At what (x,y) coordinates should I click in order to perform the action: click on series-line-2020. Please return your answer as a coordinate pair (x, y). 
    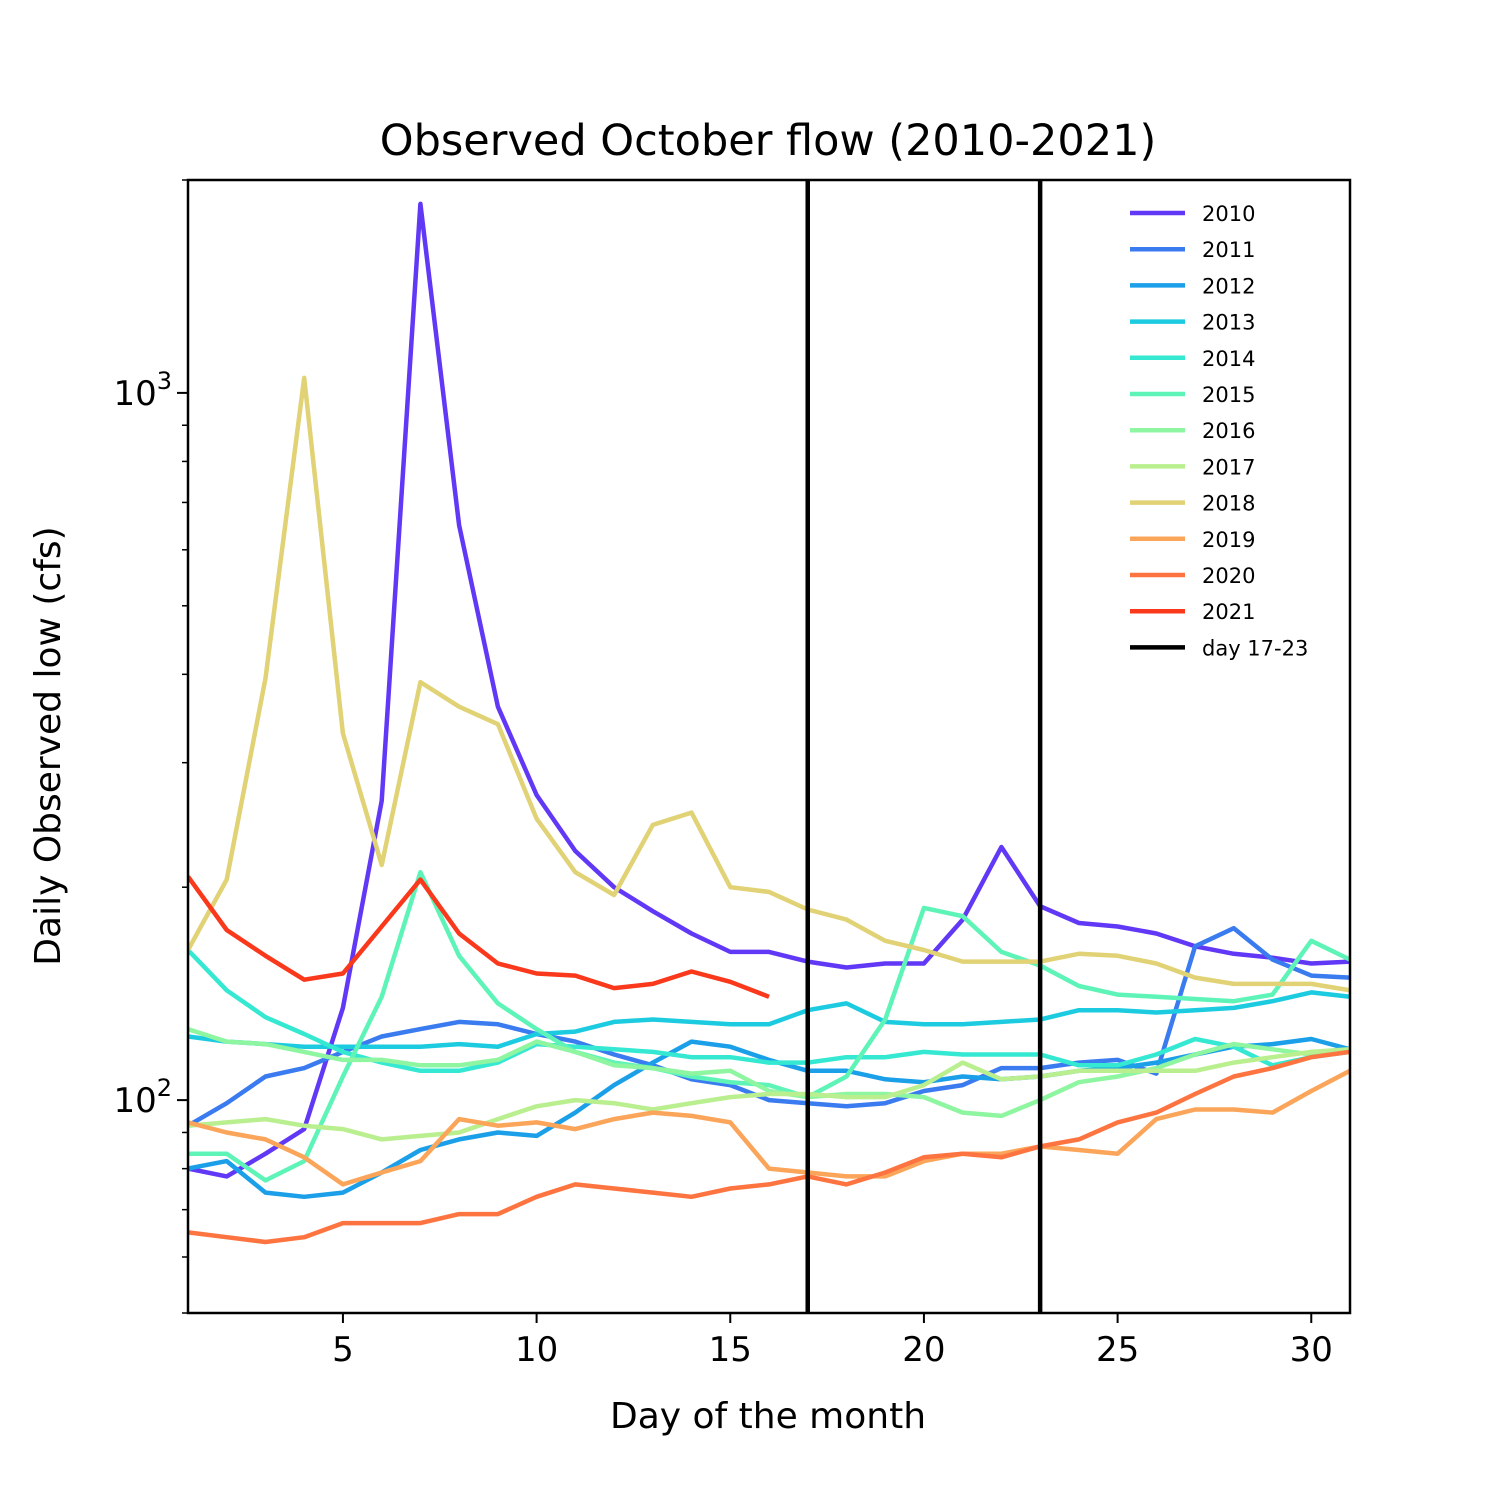
    Looking at the image, I should click on (769, 1147).